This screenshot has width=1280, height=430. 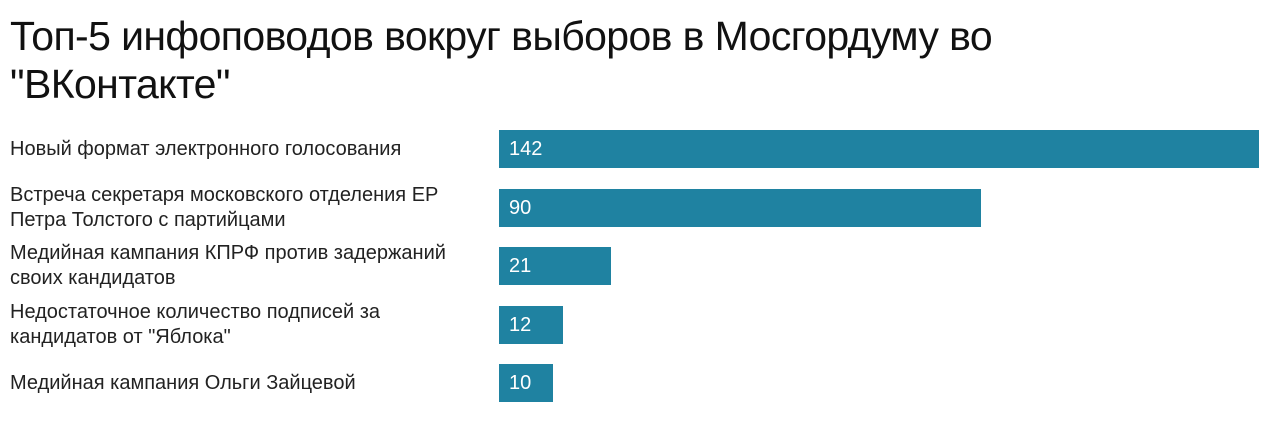 What do you see at coordinates (206, 148) in the screenshot?
I see `category-label: Новый формат электронного голосования` at bounding box center [206, 148].